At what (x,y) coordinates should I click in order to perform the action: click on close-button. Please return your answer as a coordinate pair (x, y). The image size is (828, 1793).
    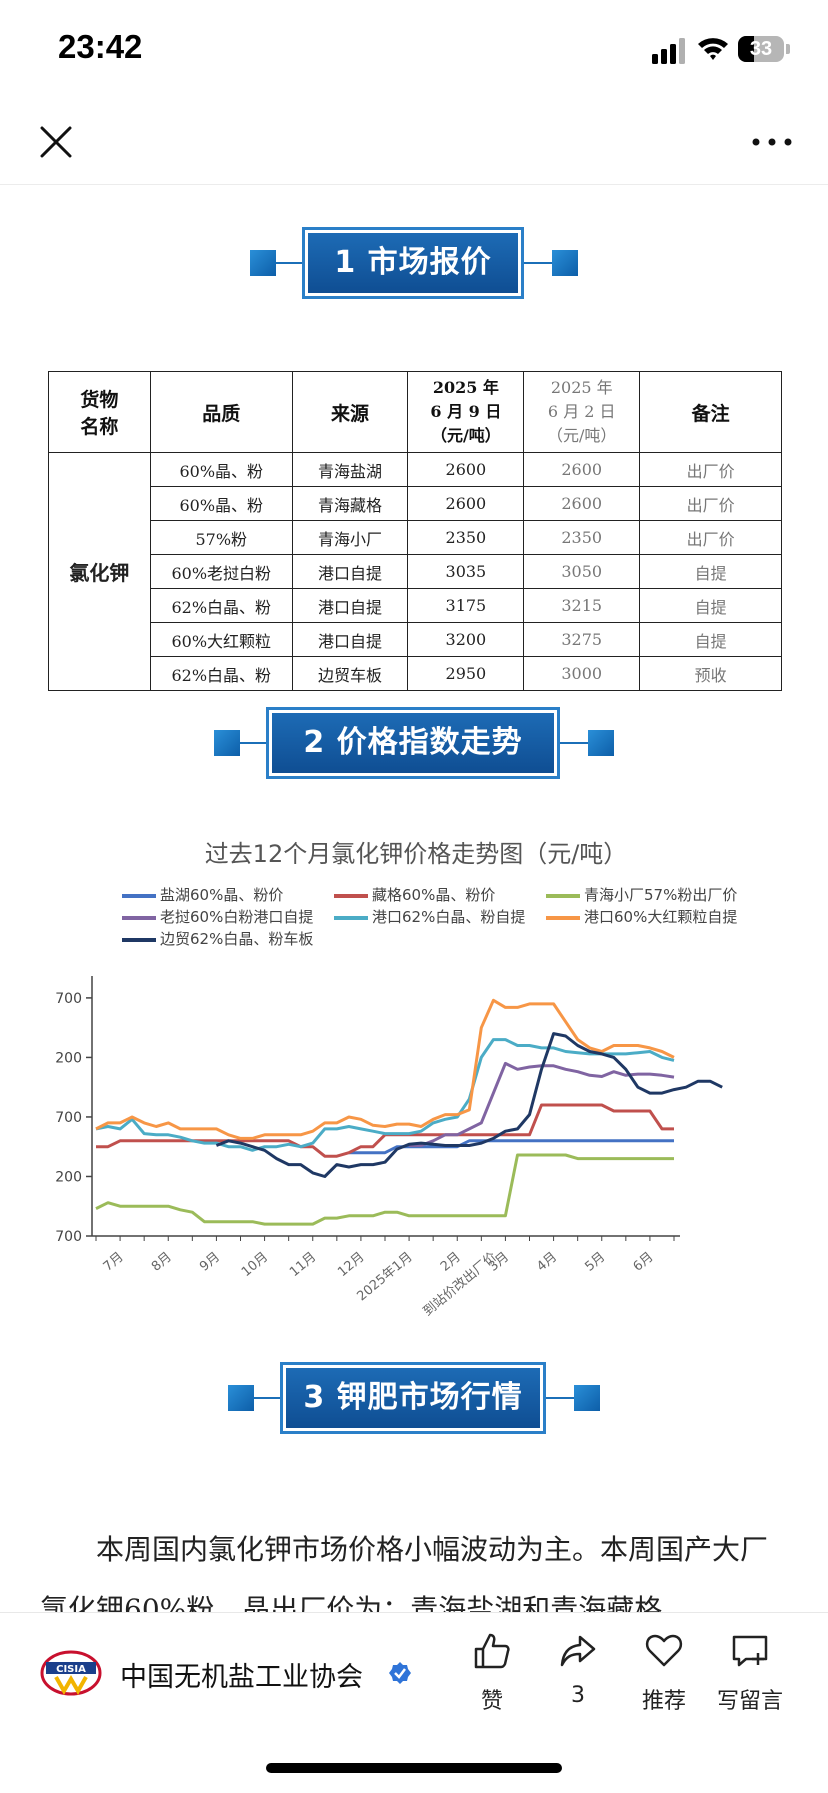
    Looking at the image, I should click on (56, 142).